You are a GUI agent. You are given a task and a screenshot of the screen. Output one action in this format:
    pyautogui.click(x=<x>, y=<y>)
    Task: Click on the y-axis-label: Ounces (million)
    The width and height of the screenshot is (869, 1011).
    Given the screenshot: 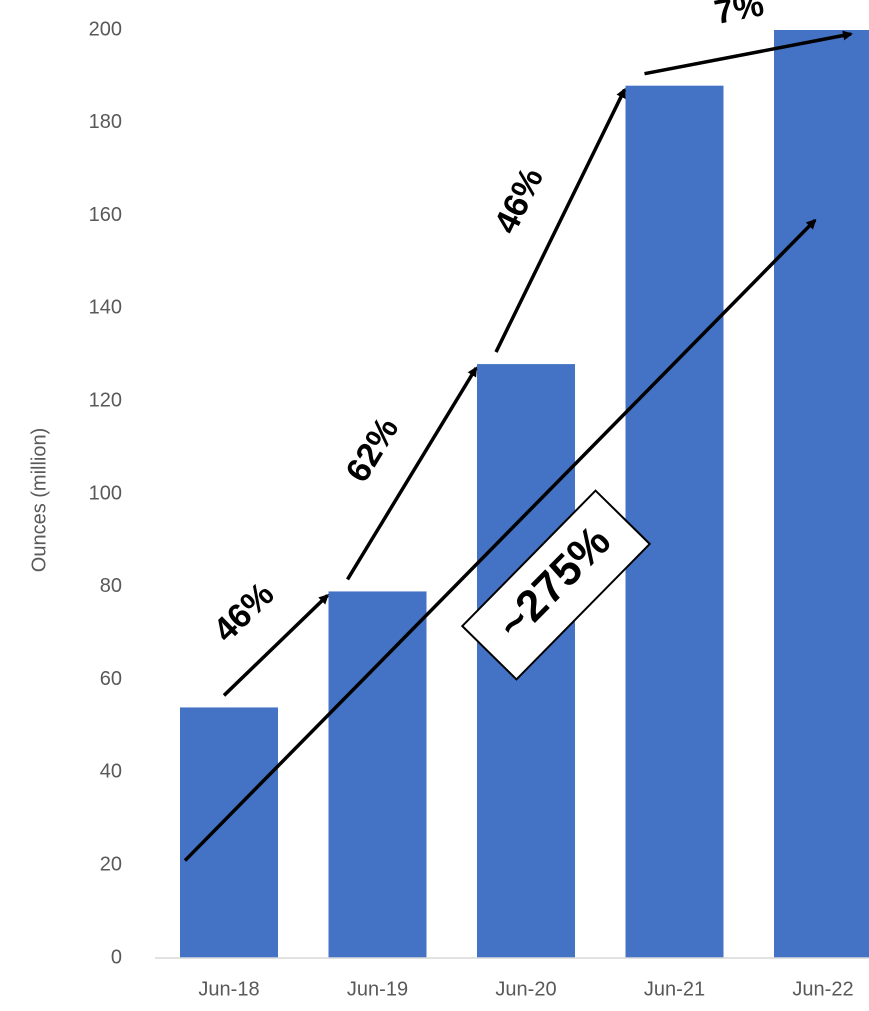 What is the action you would take?
    pyautogui.click(x=39, y=500)
    